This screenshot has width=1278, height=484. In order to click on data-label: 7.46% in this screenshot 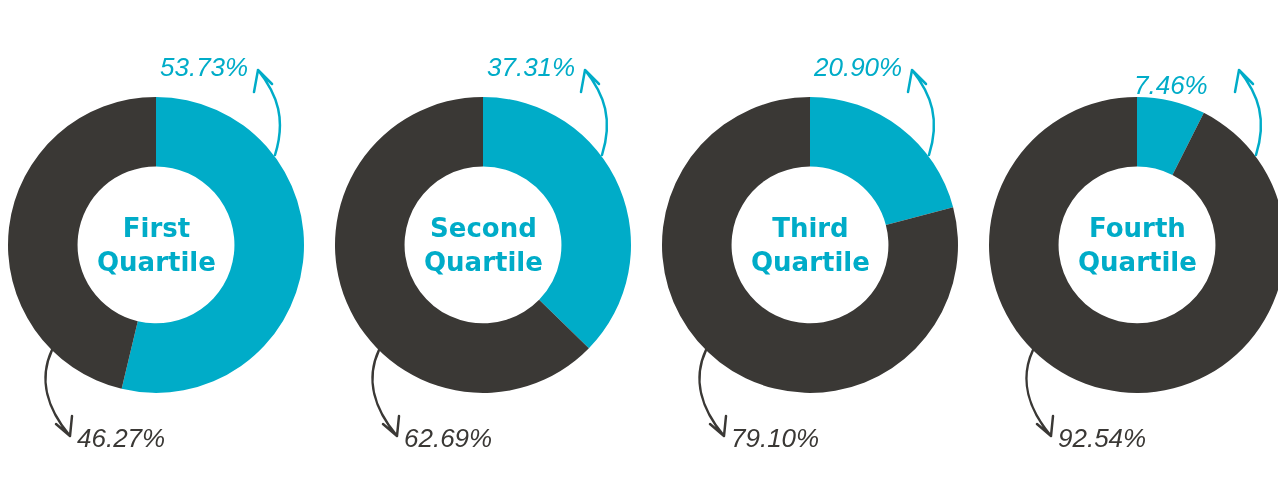, I will do `click(1171, 85)`.